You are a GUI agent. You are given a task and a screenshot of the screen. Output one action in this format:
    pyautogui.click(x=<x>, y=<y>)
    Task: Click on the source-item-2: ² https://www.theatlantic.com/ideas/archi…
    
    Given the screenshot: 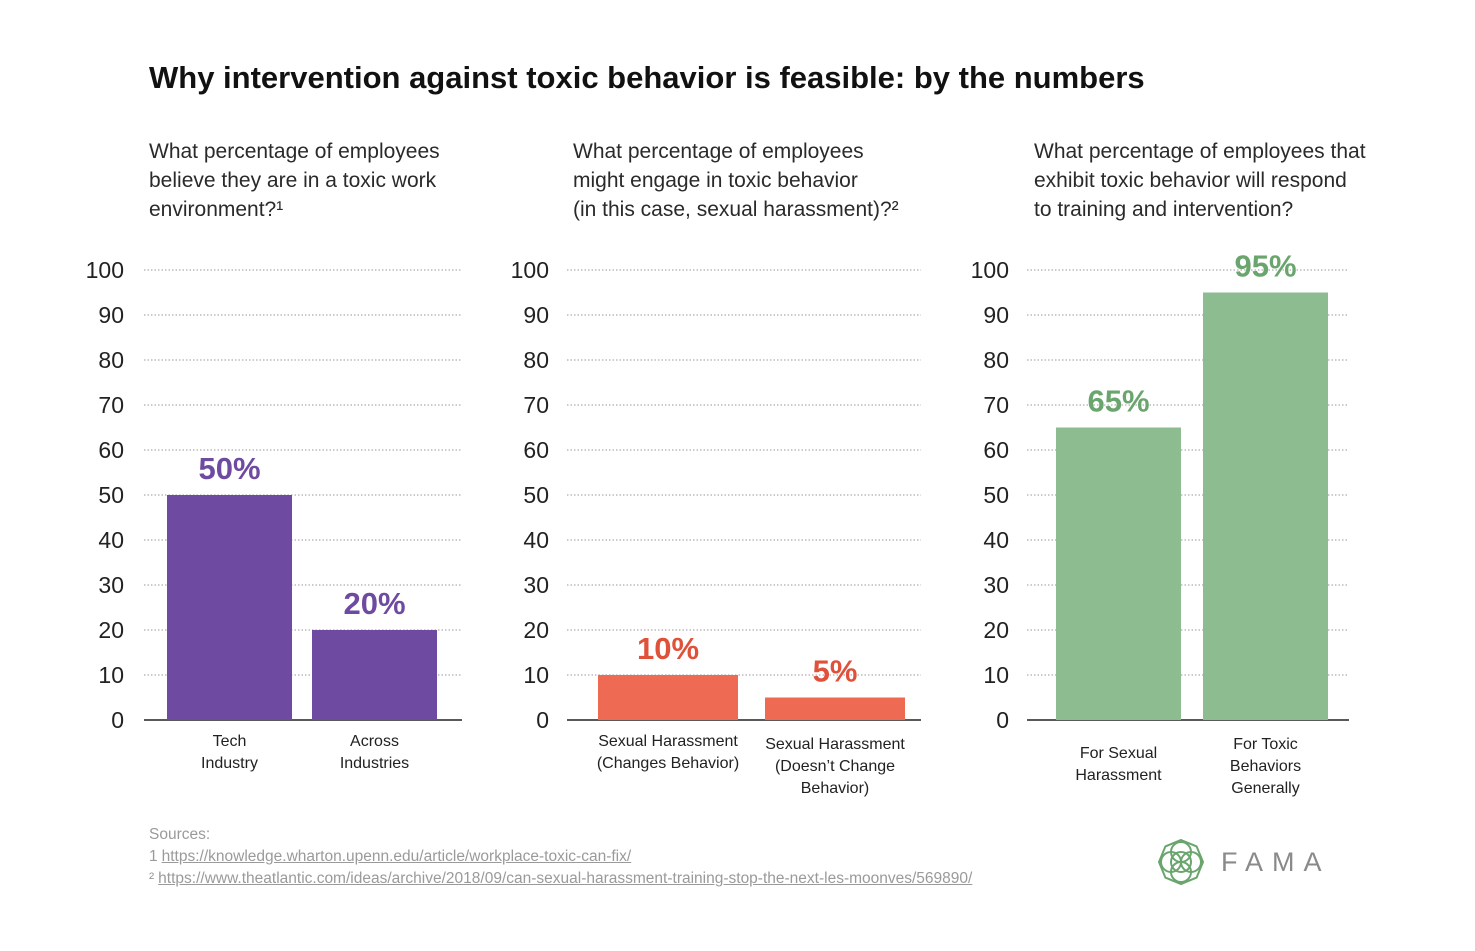 What is the action you would take?
    pyautogui.click(x=560, y=879)
    